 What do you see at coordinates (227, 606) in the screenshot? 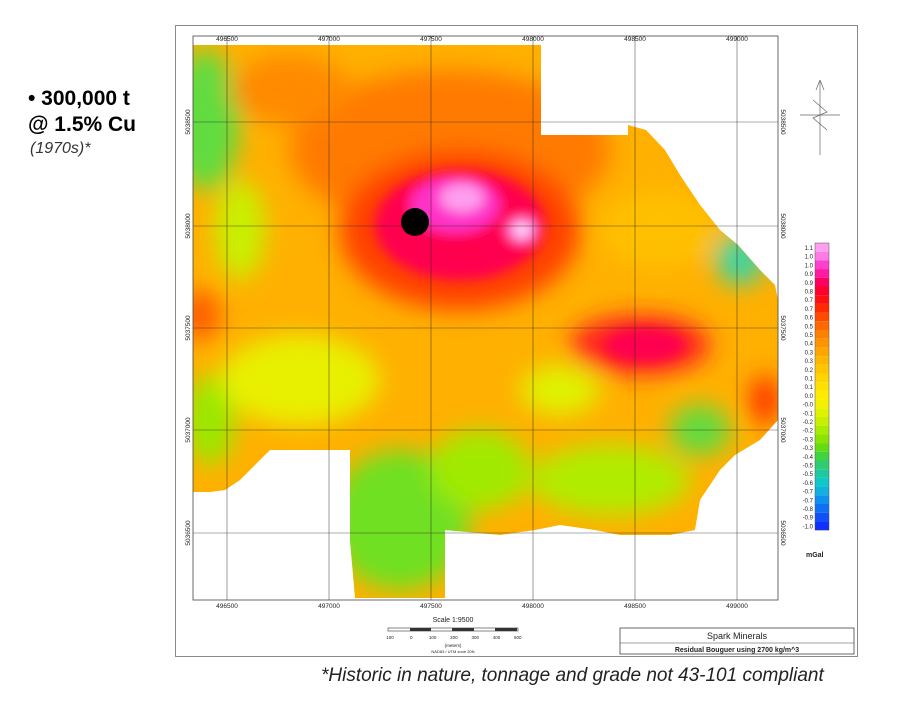
I see `easting-tick-label: 496500` at bounding box center [227, 606].